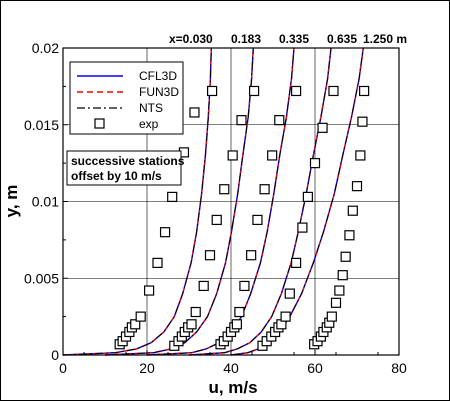  I want to click on y-tick-label: 0.015, so click(41, 125).